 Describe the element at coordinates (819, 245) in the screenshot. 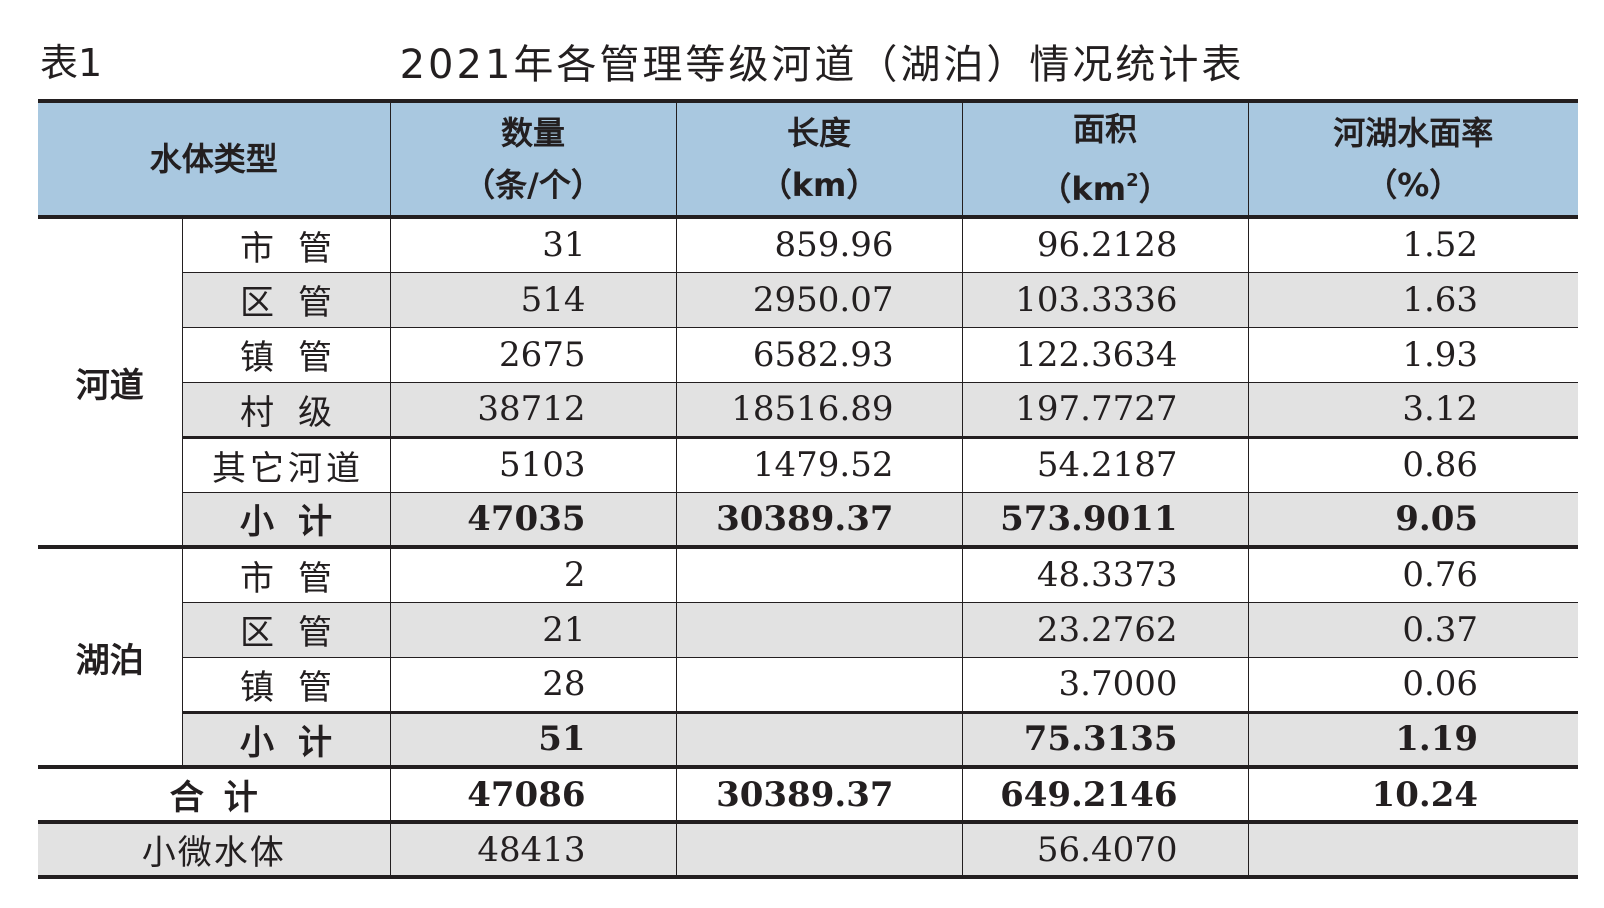

I see `cell-length: 859.96` at that location.